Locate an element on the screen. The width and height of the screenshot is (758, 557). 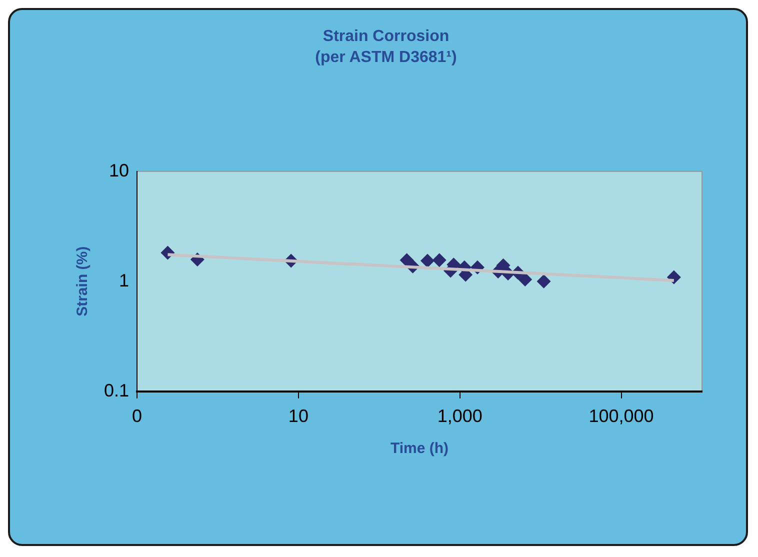
x-tick-label: 1,000 is located at coordinates (459, 416).